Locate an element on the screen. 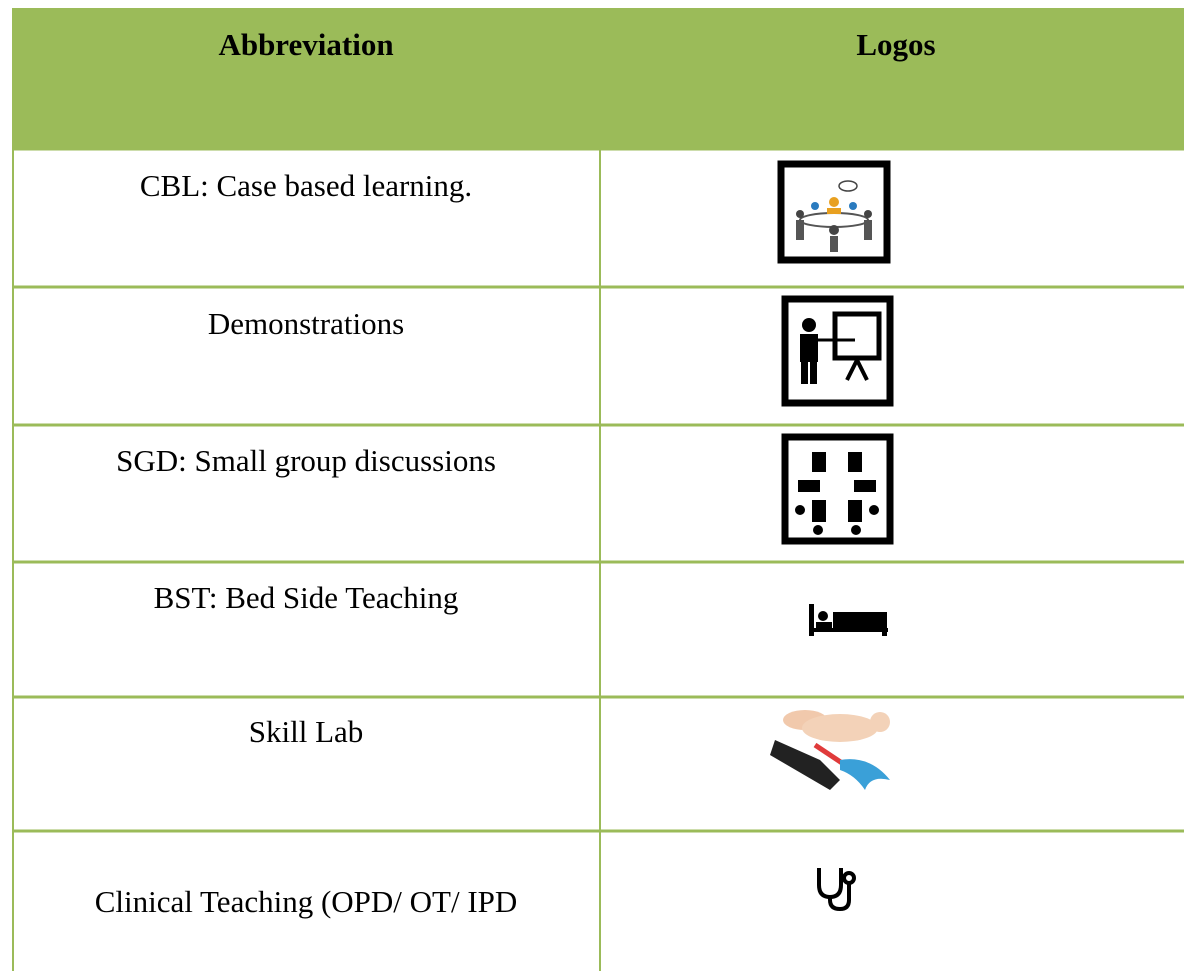 This screenshot has height=971, width=1184. row-label: CBL: Case based learning. is located at coordinates (306, 185).